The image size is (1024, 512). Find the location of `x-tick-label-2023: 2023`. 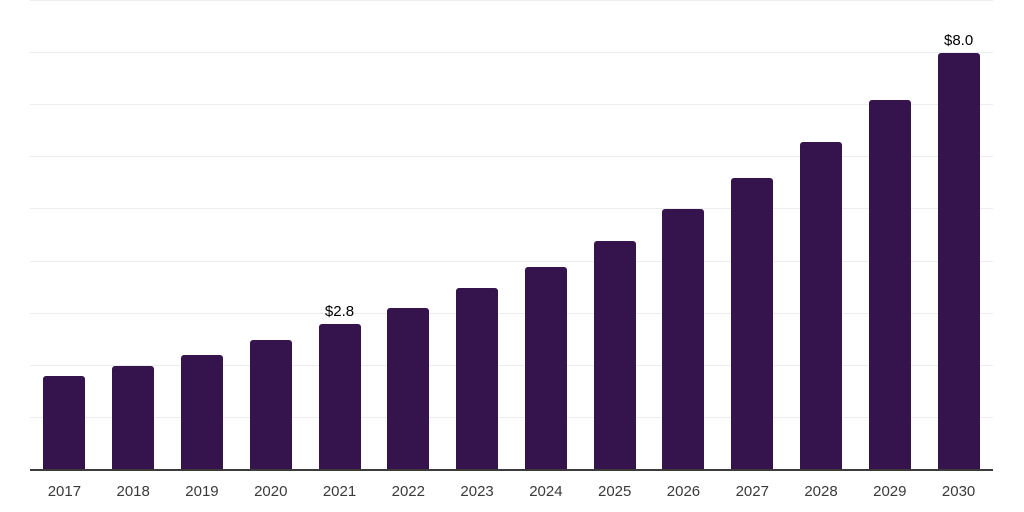

x-tick-label-2023: 2023 is located at coordinates (477, 491).